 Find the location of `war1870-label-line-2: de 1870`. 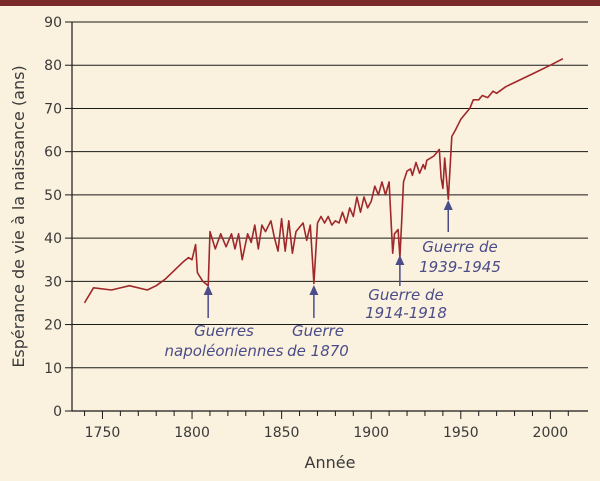

war1870-label-line-2: de 1870 is located at coordinates (318, 351).